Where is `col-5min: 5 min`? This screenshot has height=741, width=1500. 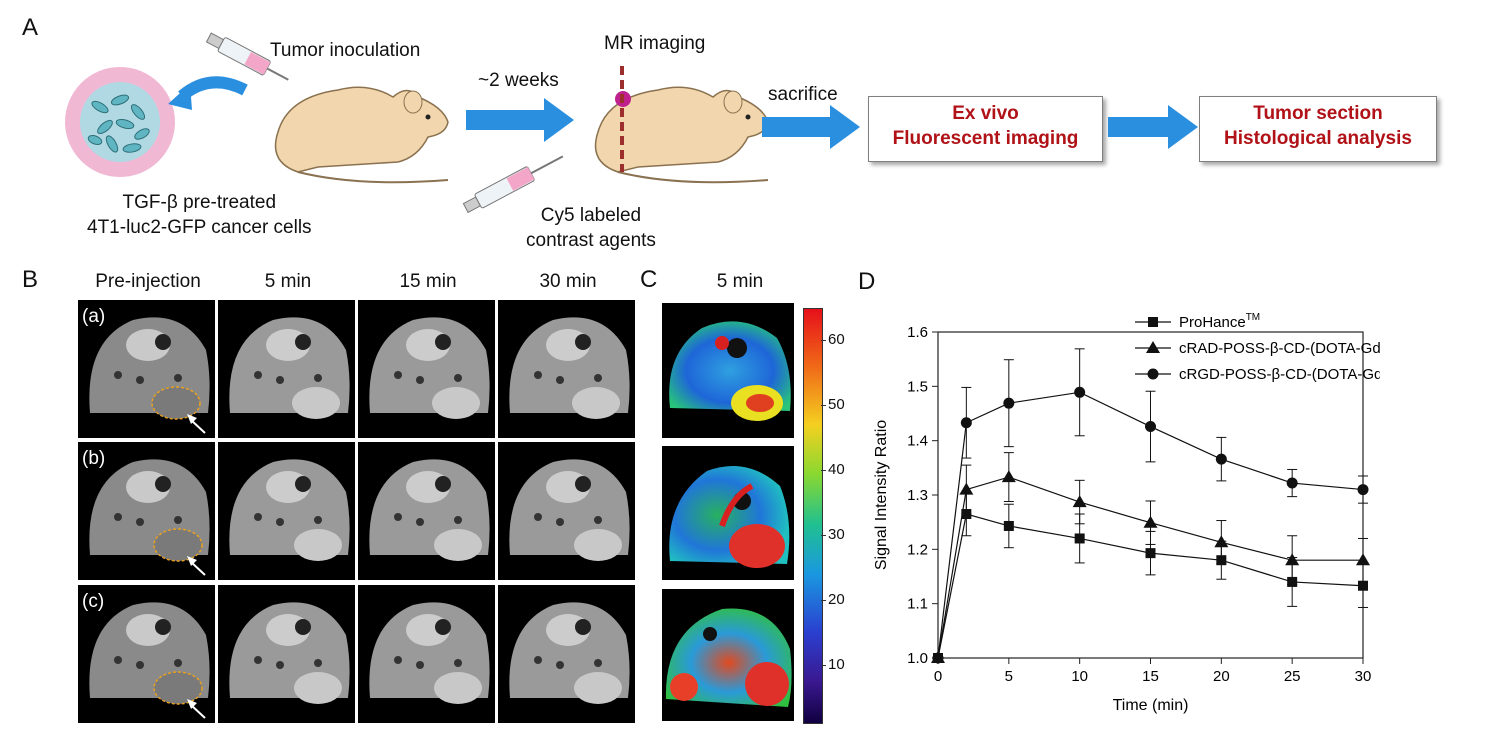 col-5min: 5 min is located at coordinates (288, 281).